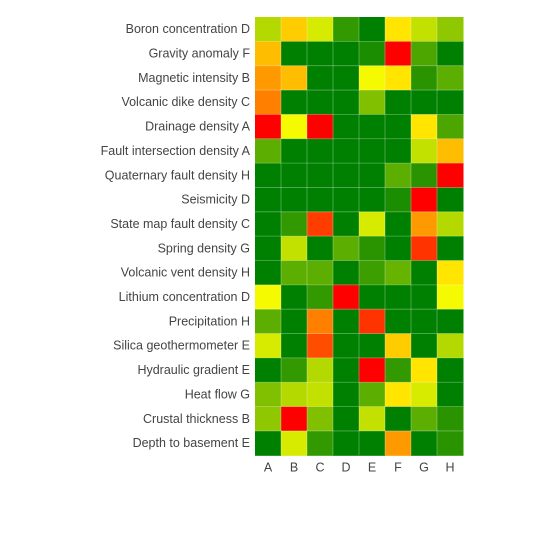 Image resolution: width=535 pixels, height=535 pixels. I want to click on y-axis-tick-label: Gravity anomaly F, so click(200, 54).